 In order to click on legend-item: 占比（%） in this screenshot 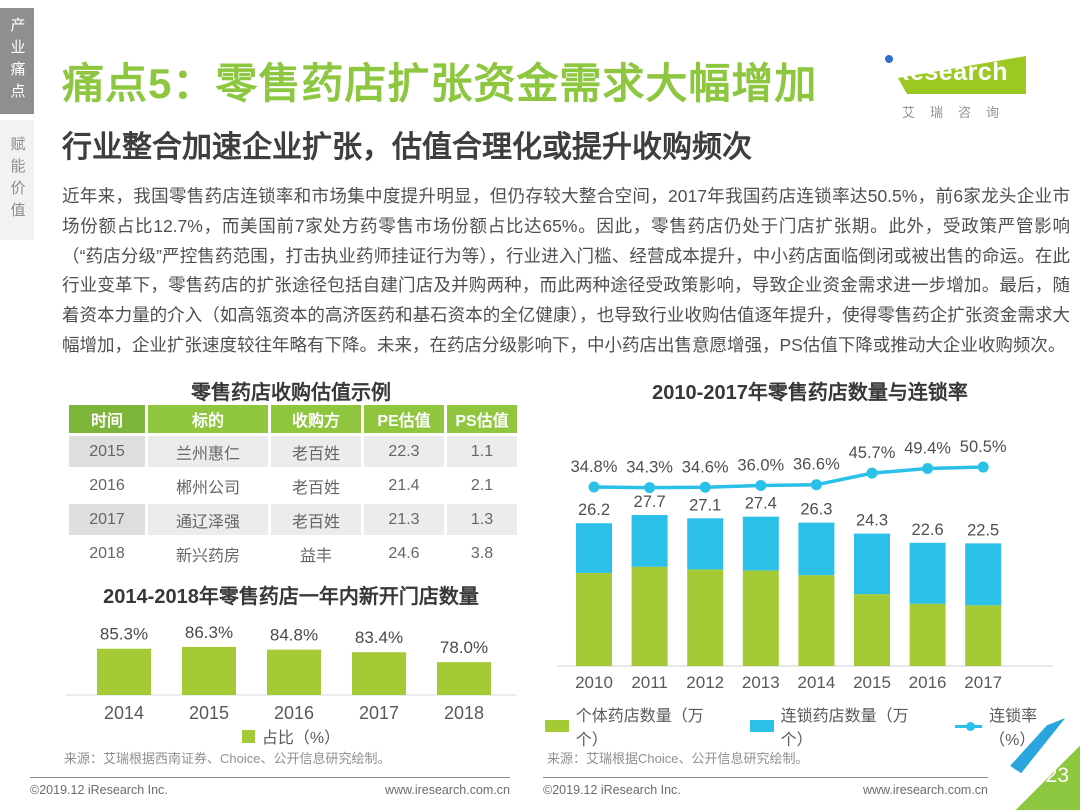, I will do `click(291, 736)`.